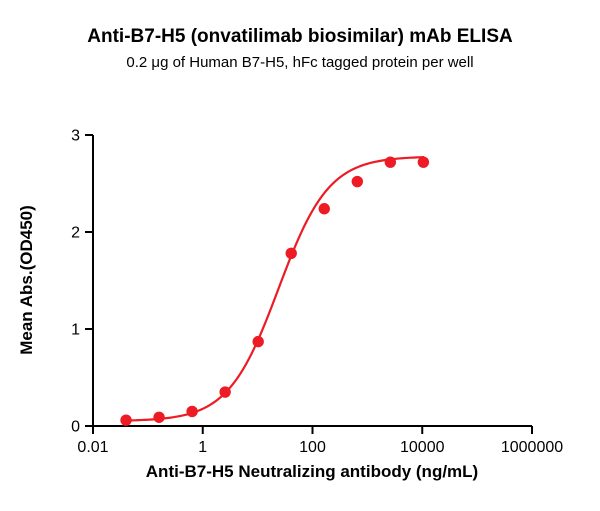  What do you see at coordinates (75, 427) in the screenshot?
I see `y-tick-label: 0` at bounding box center [75, 427].